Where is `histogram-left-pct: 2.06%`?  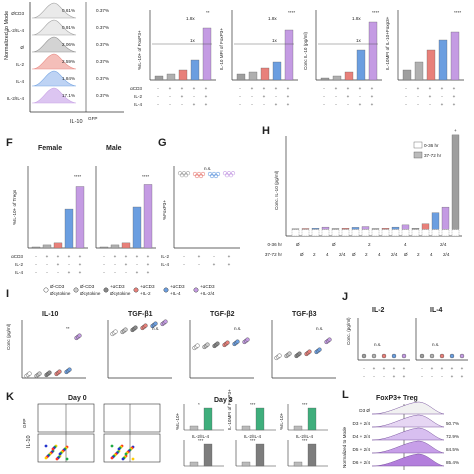
histogram-left-pct: 2.06% is located at coordinates (68, 44).